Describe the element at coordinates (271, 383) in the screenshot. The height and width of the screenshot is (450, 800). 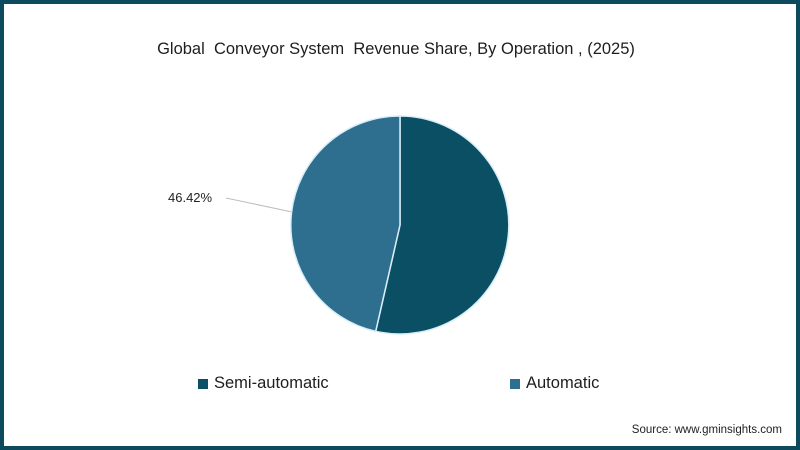
I see `legend-label: Semi-automatic` at that location.